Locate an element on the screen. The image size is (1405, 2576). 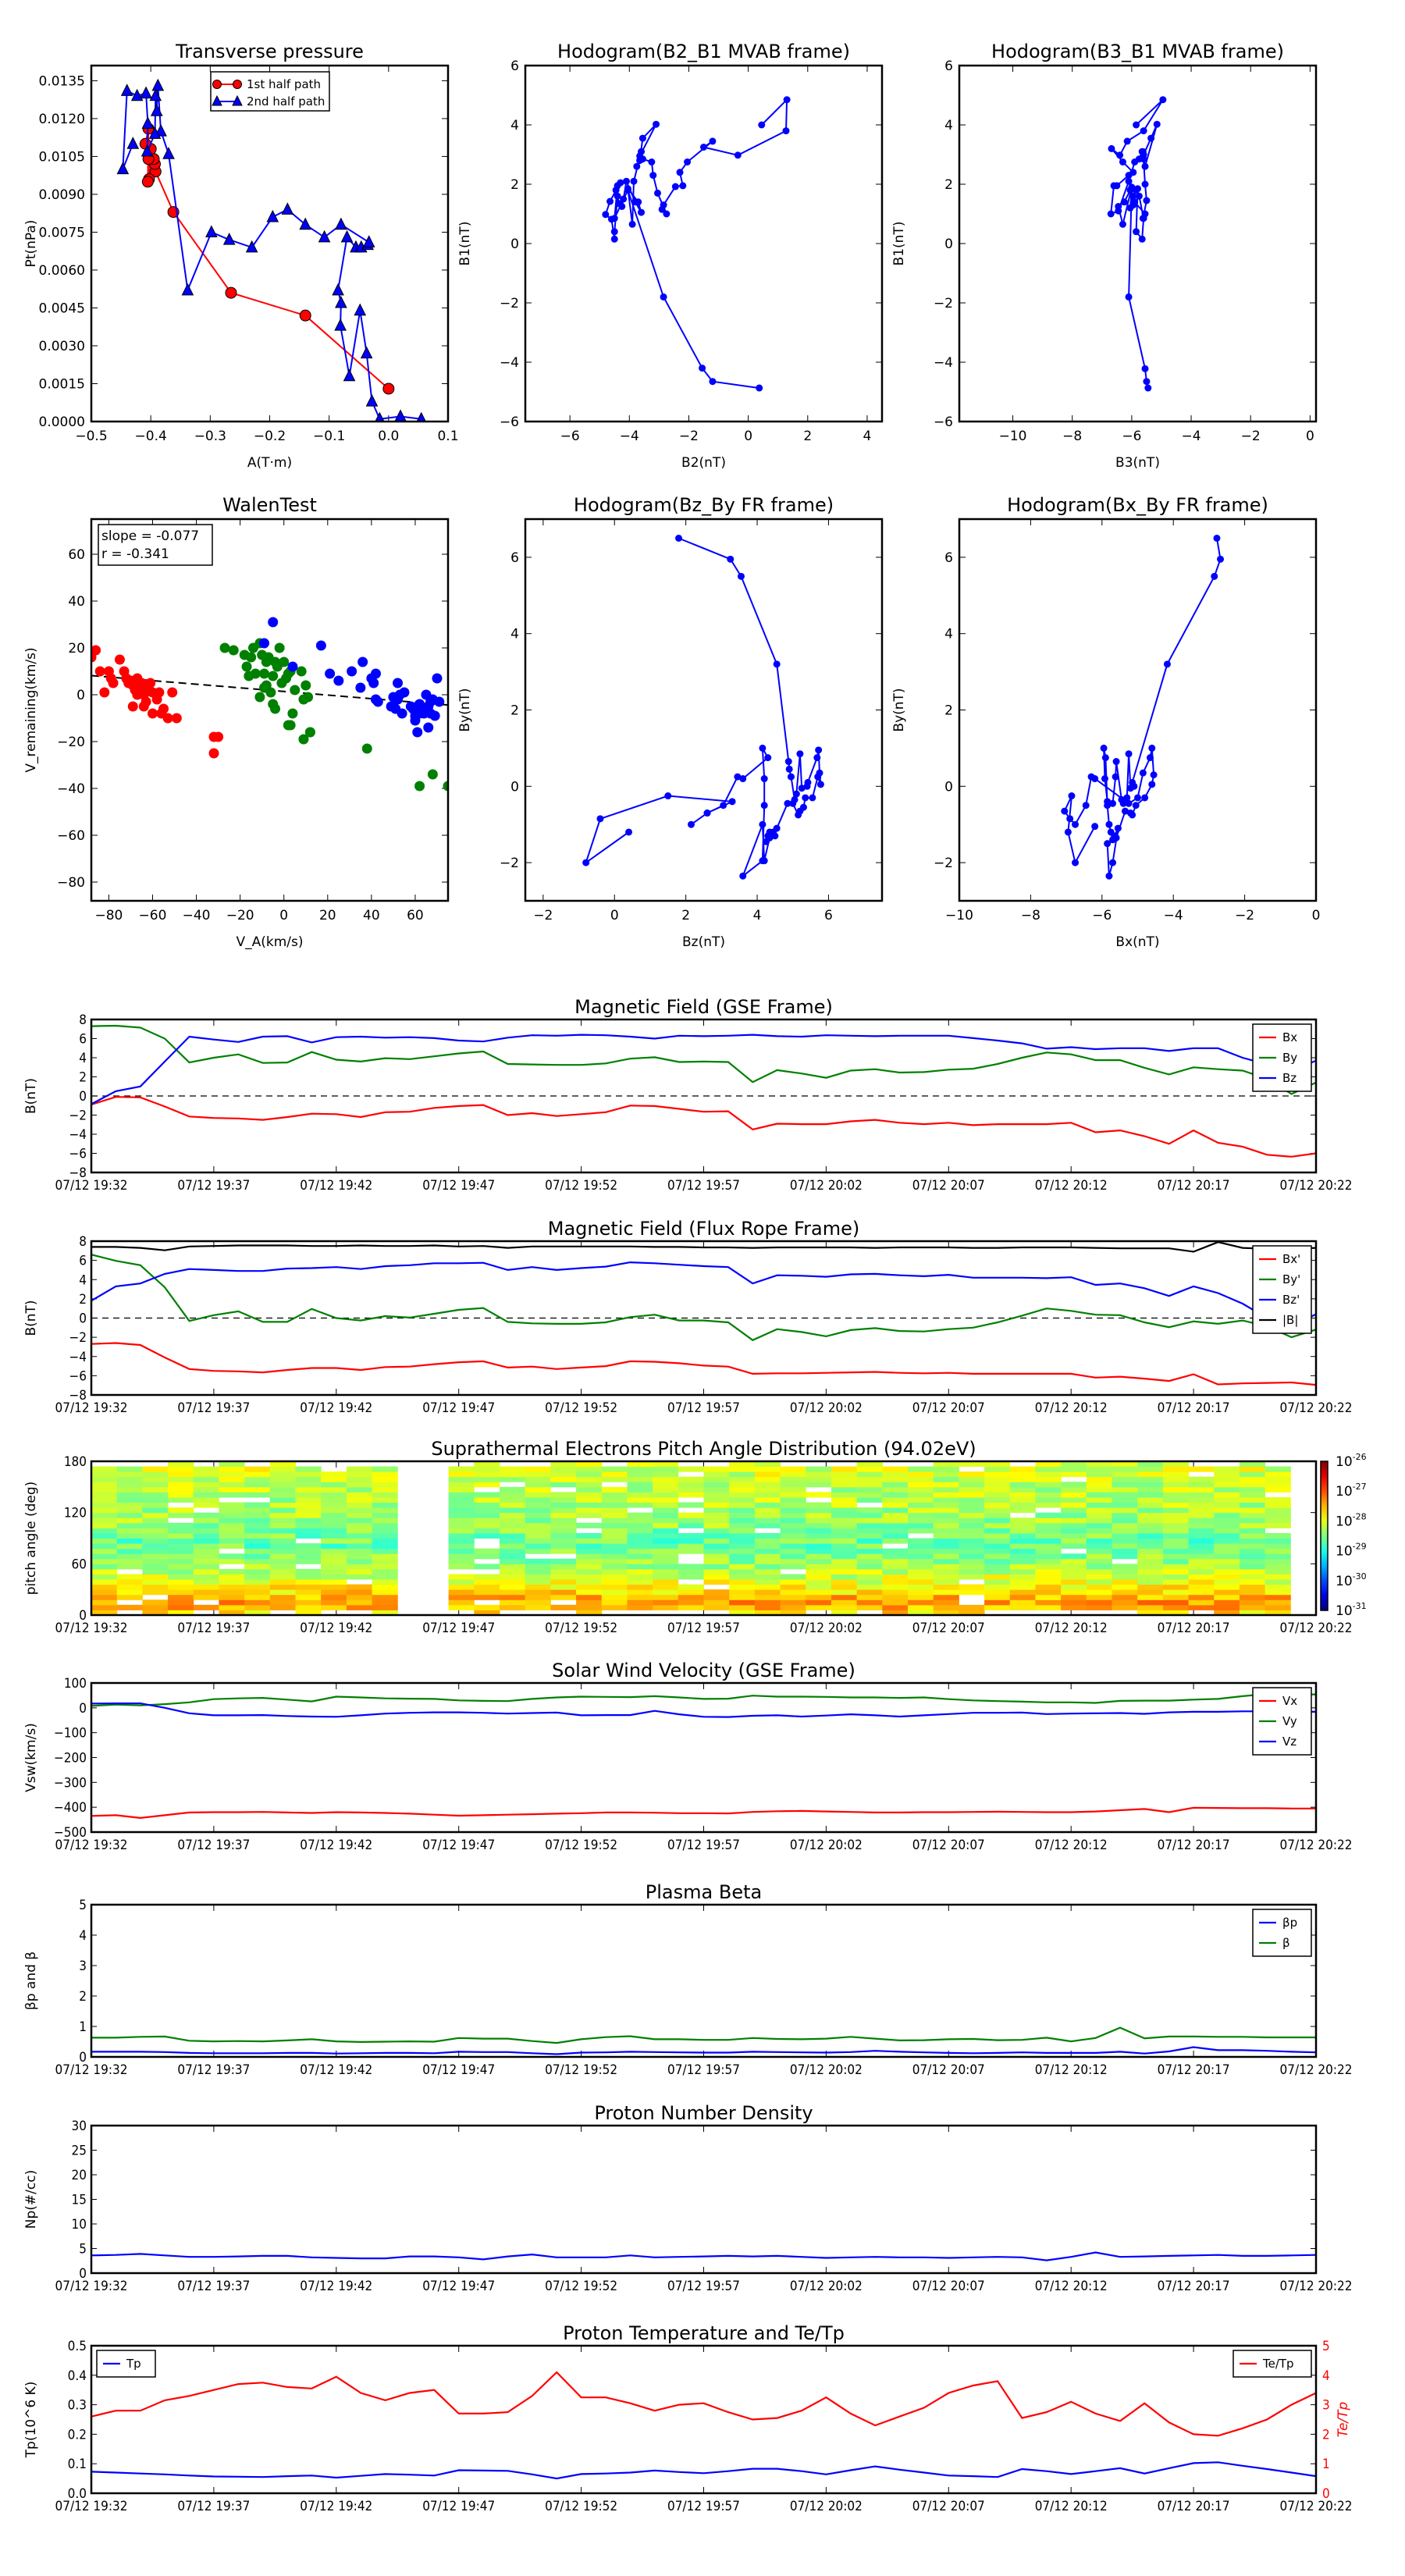
x-tick-label: −2 is located at coordinates (1251, 436).